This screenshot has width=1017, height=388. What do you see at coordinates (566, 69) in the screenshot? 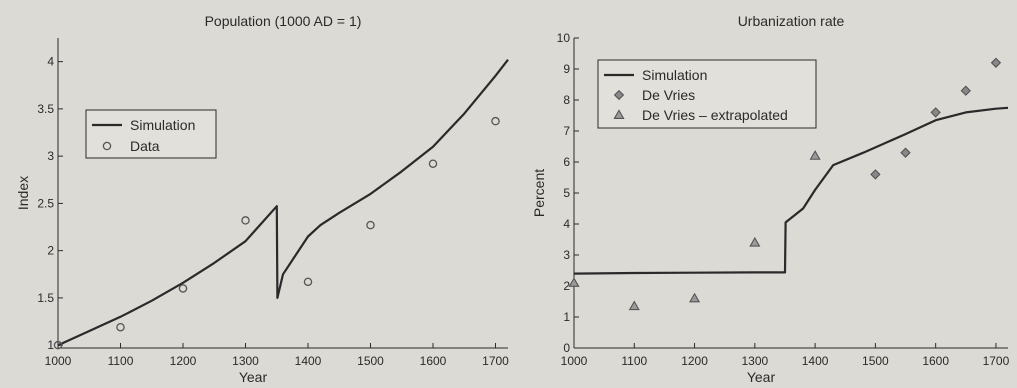
I see `y-tick-label: 9` at bounding box center [566, 69].